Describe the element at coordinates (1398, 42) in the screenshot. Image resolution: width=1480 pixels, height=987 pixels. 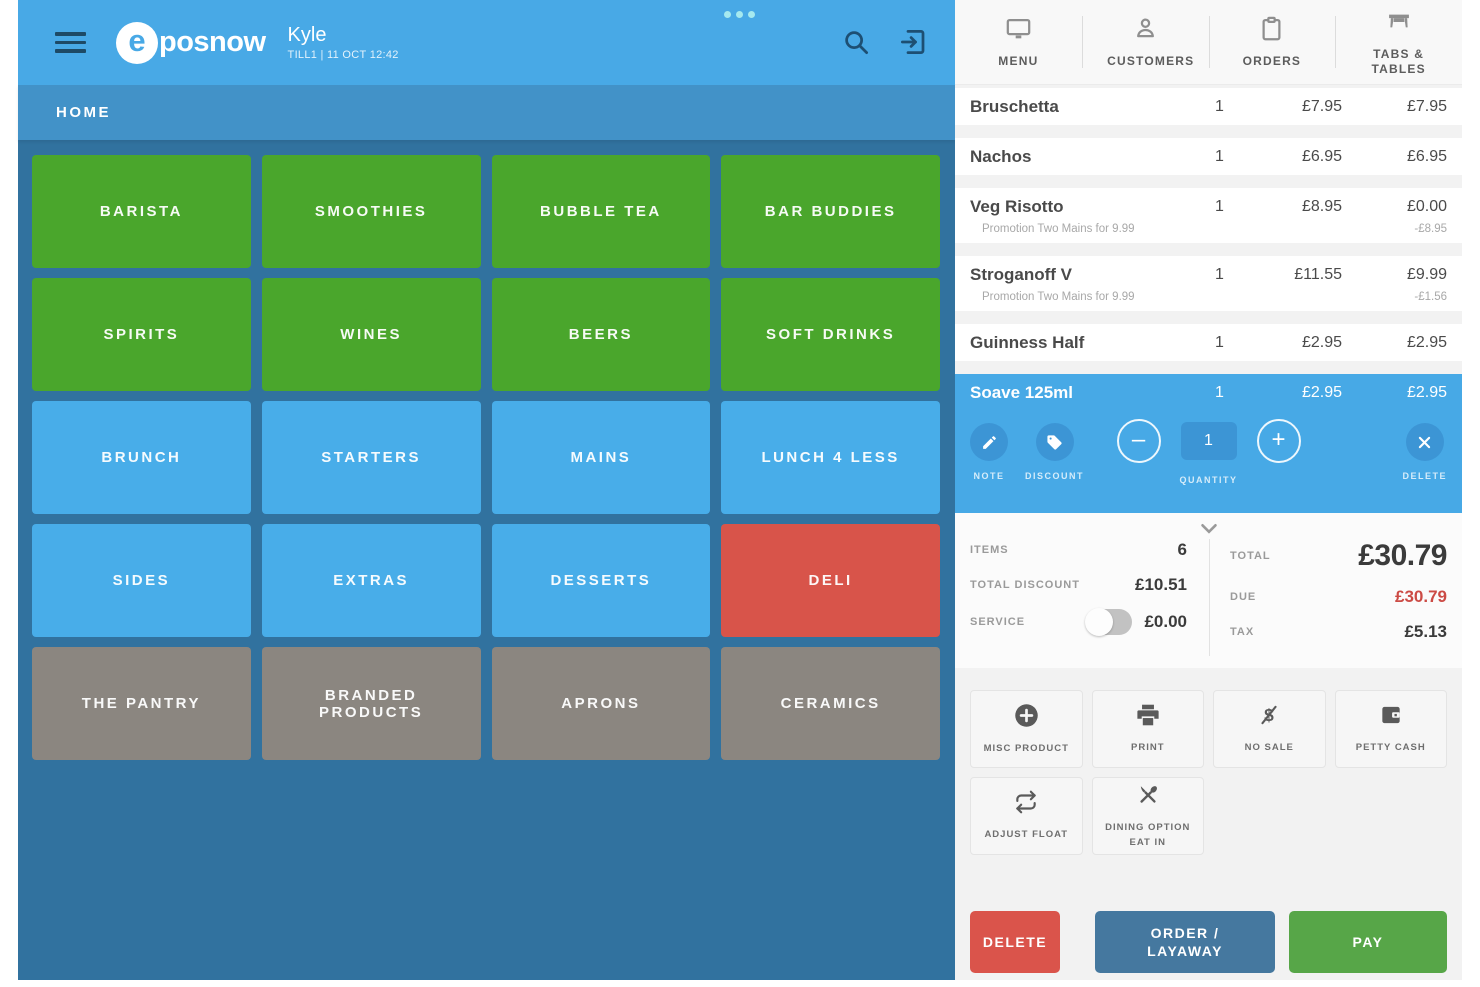
I see `nav-item-tabs-tables: TABS & TABLES` at that location.